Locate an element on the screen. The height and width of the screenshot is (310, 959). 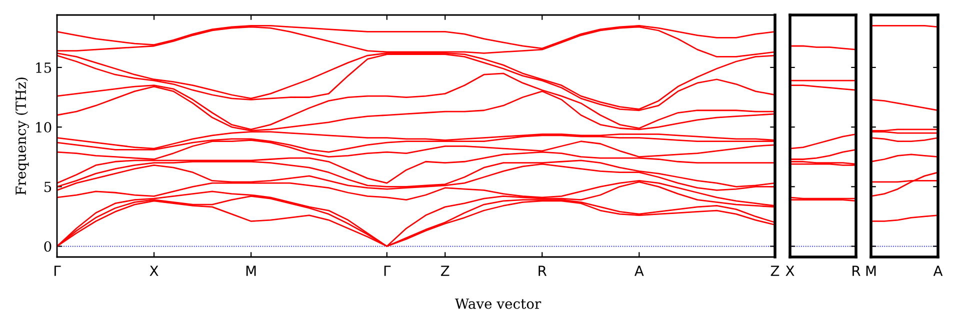
y-tick-label: 15 is located at coordinates (44, 67).